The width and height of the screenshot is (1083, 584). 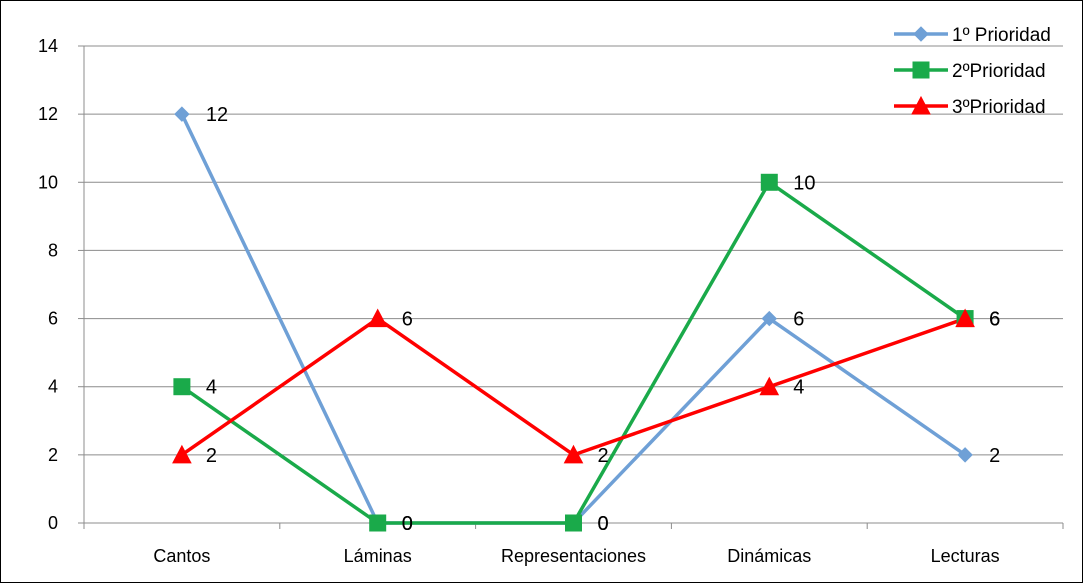 What do you see at coordinates (48, 114) in the screenshot?
I see `y-tick-label: 12` at bounding box center [48, 114].